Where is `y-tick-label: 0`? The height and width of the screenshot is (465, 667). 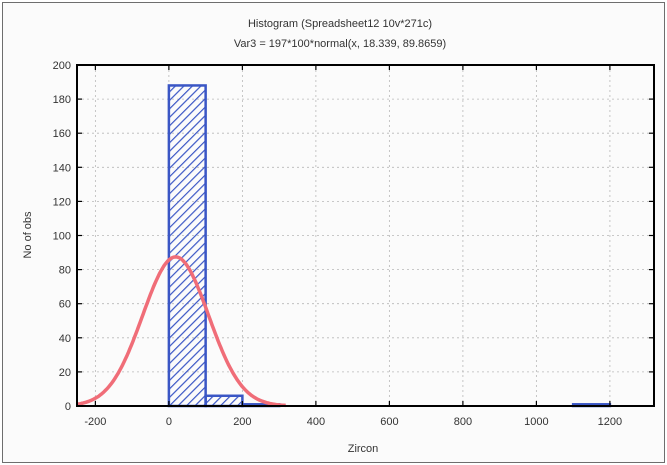 y-tick-label: 0 is located at coordinates (68, 407).